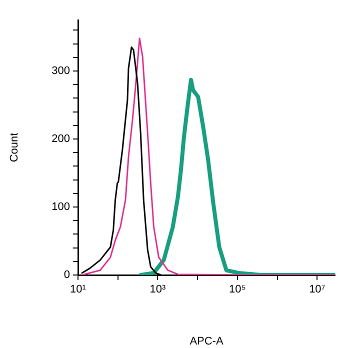  I want to click on y-tick-label: 100, so click(61, 207).